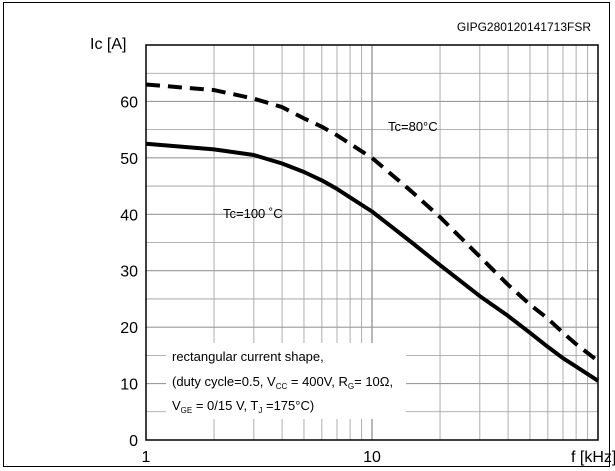  I want to click on y-tick-label: 30, so click(129, 272).